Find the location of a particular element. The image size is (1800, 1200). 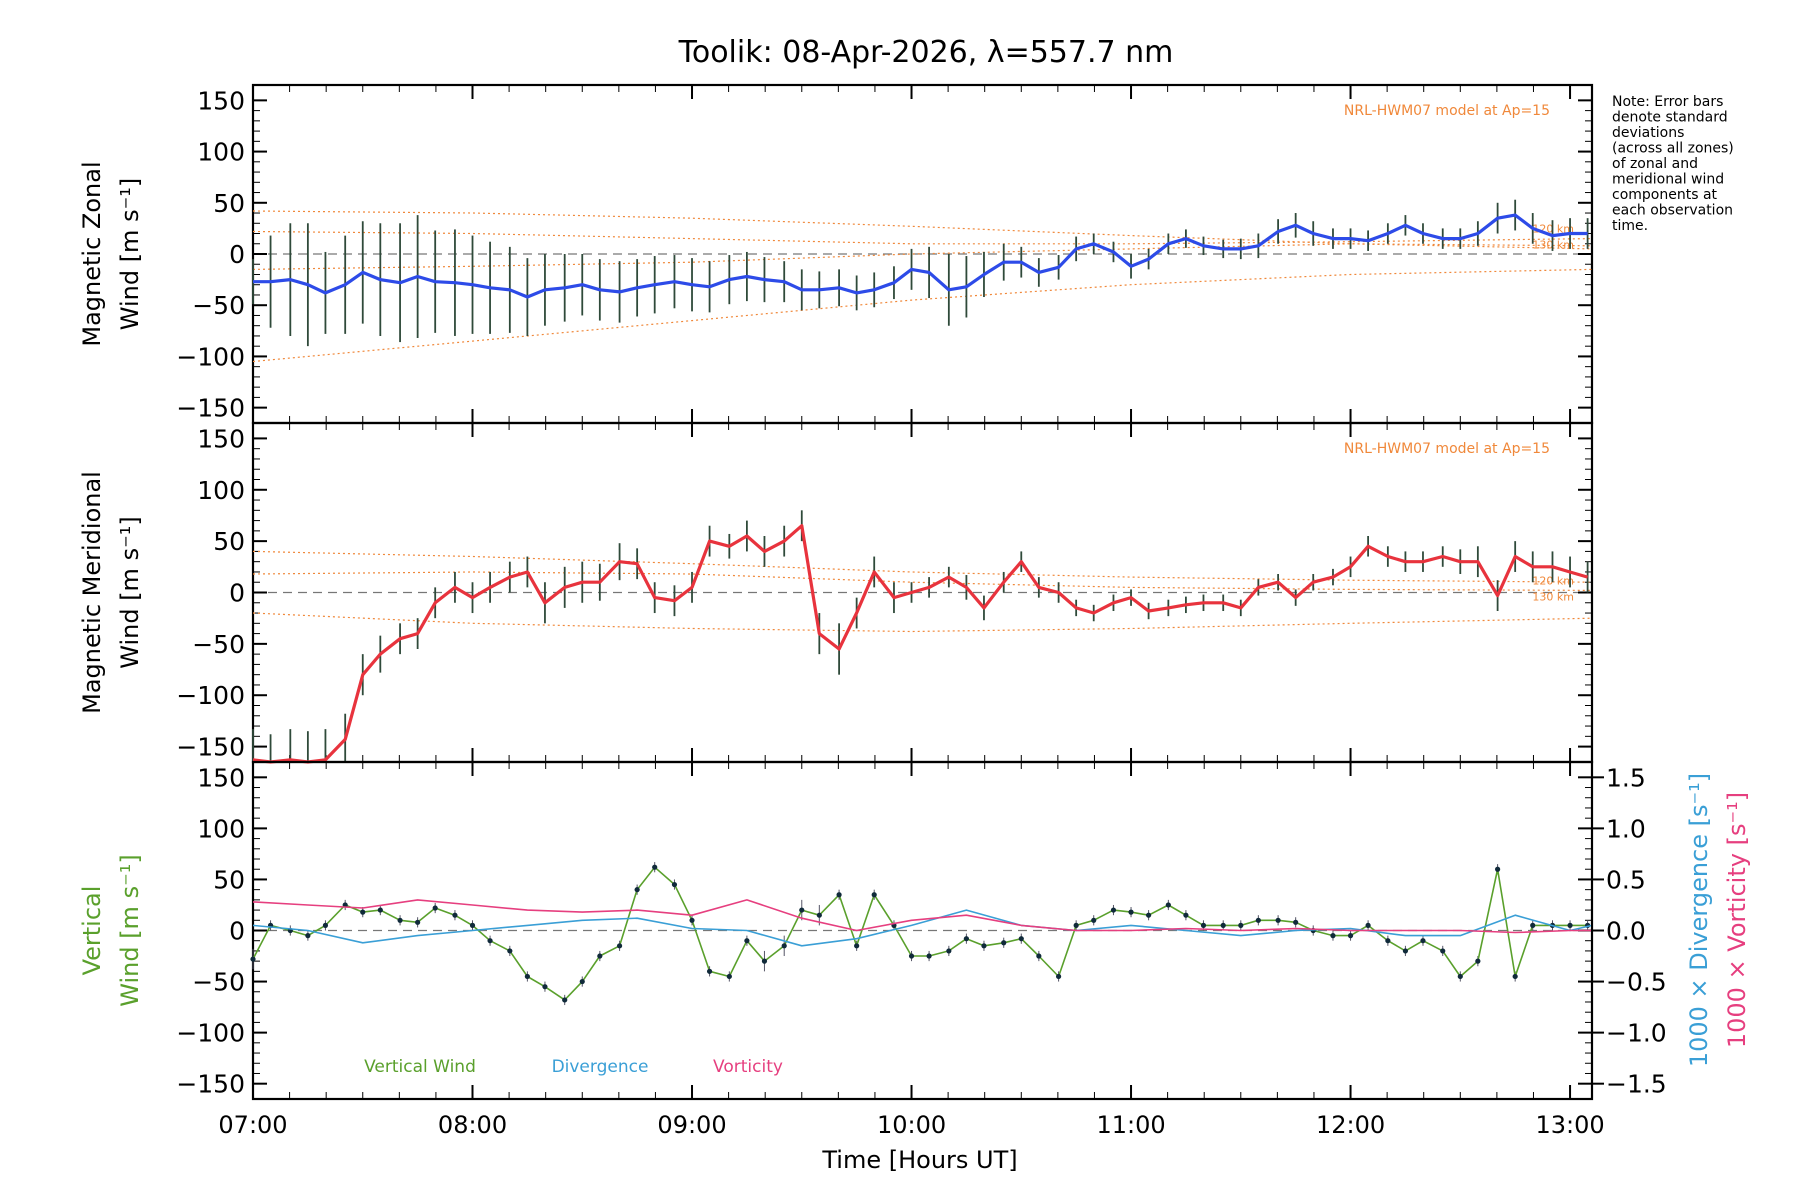

note-line: Note: Error bars is located at coordinates (1667, 102).